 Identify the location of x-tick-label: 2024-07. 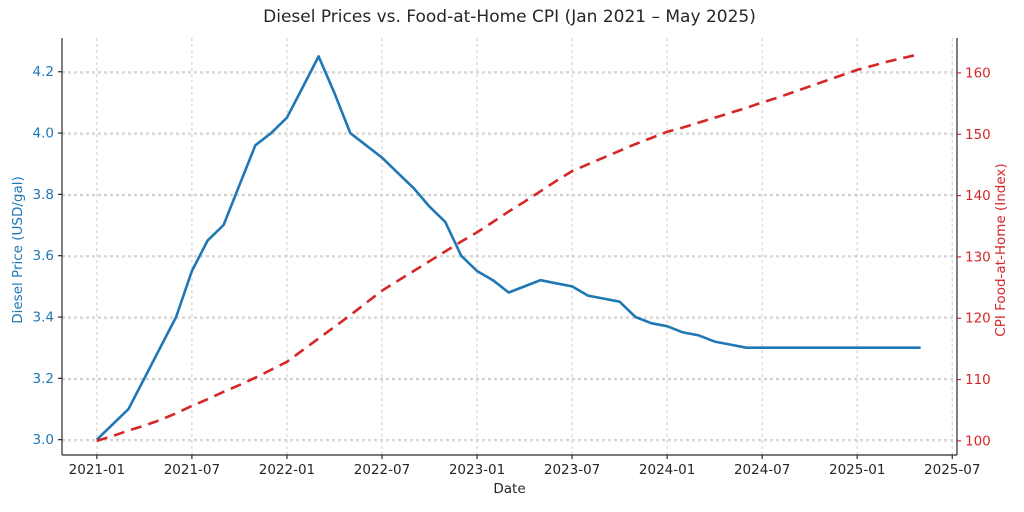
(762, 470).